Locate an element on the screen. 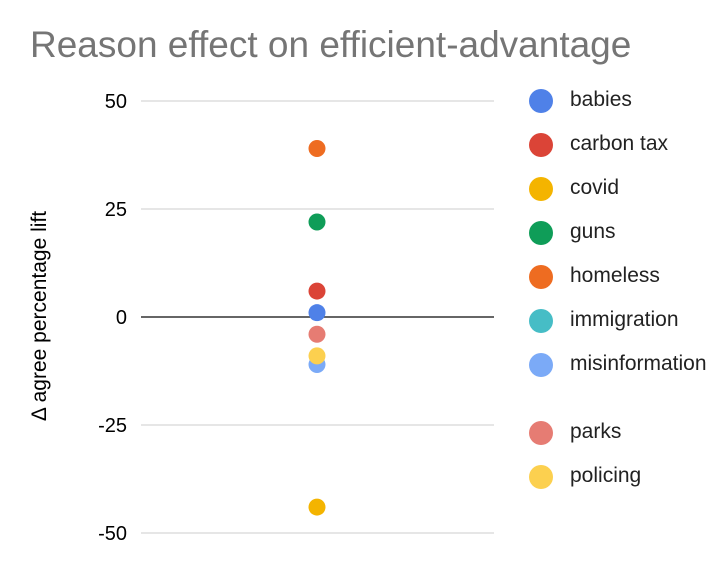  data-point-covid is located at coordinates (317, 507).